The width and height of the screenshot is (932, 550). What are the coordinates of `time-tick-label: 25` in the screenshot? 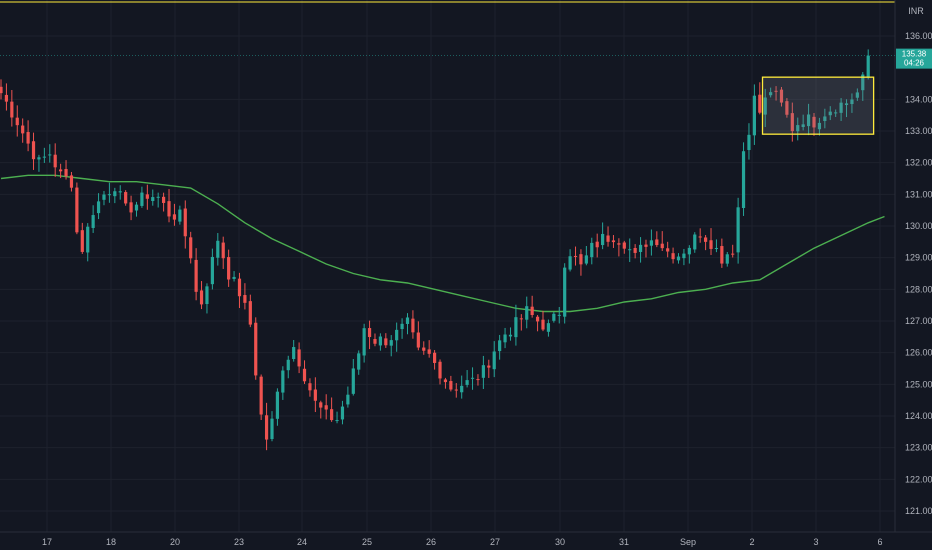 It's located at (367, 542).